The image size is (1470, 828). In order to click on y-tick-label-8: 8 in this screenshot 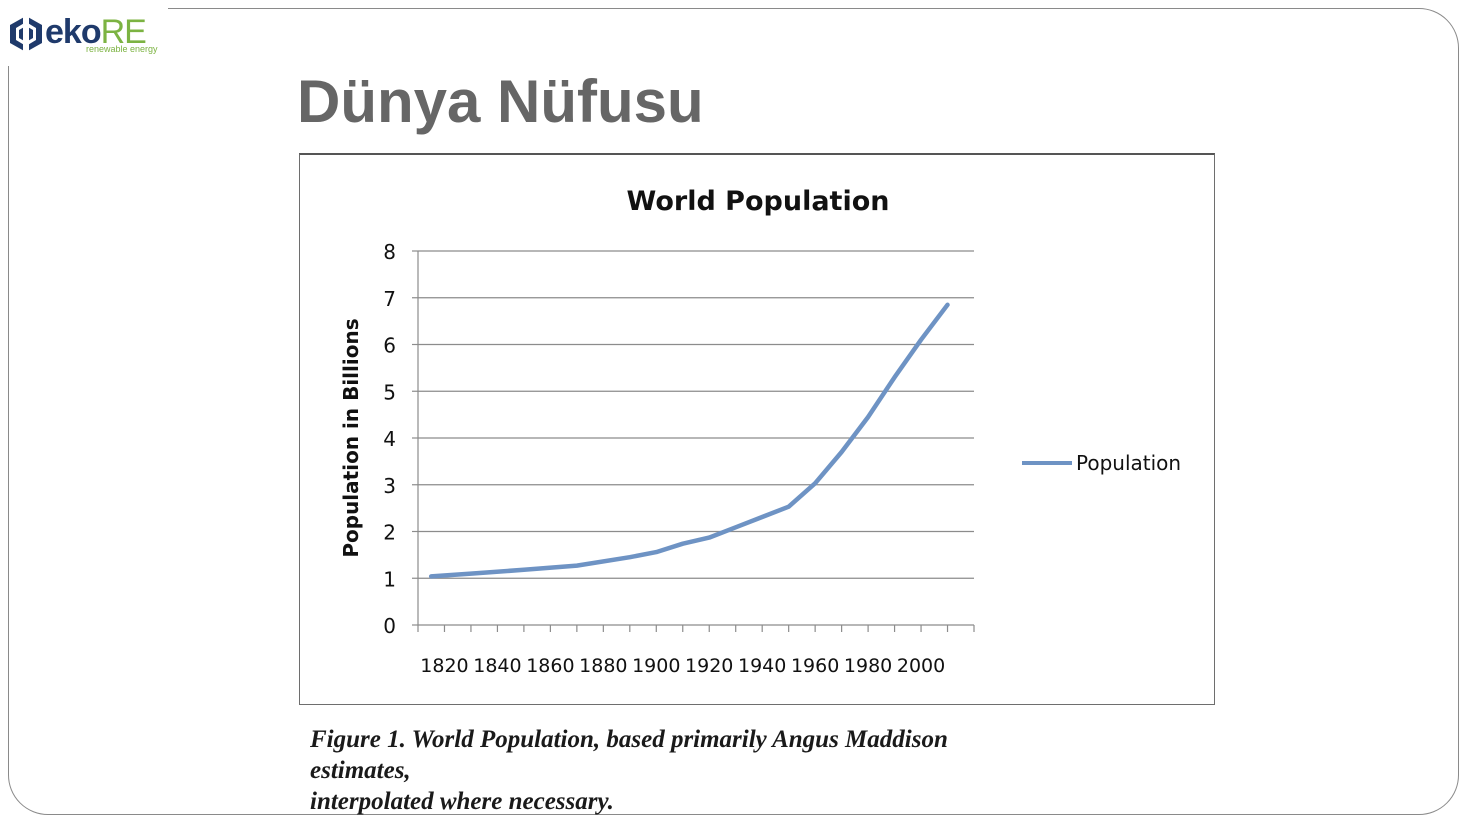, I will do `click(389, 252)`.